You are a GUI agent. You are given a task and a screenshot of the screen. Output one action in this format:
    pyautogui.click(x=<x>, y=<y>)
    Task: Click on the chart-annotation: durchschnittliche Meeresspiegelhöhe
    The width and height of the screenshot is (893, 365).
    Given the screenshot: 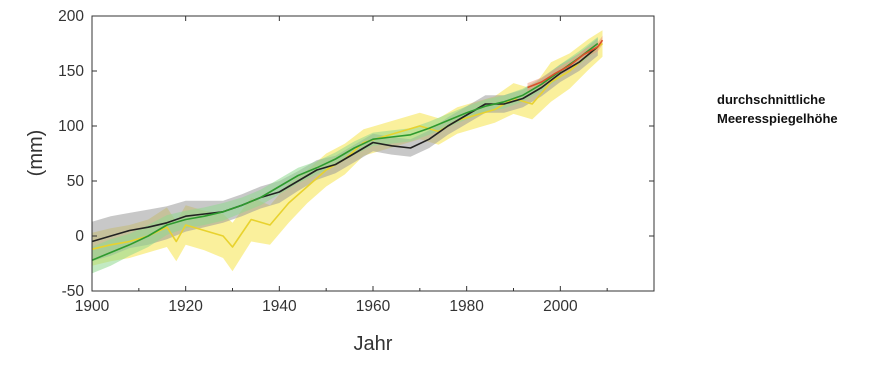 What is the action you would take?
    pyautogui.click(x=802, y=109)
    